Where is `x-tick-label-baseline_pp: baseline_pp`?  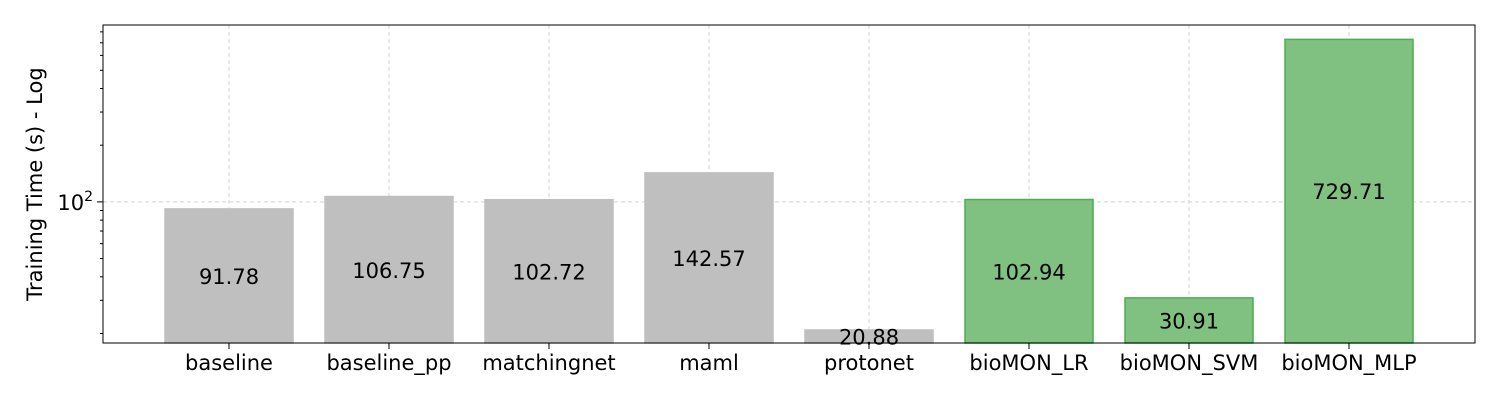
x-tick-label-baseline_pp: baseline_pp is located at coordinates (388, 363).